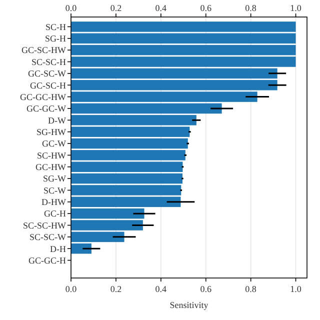 The image size is (320, 320). I want to click on x-tick-label: 0.6, so click(206, 8).